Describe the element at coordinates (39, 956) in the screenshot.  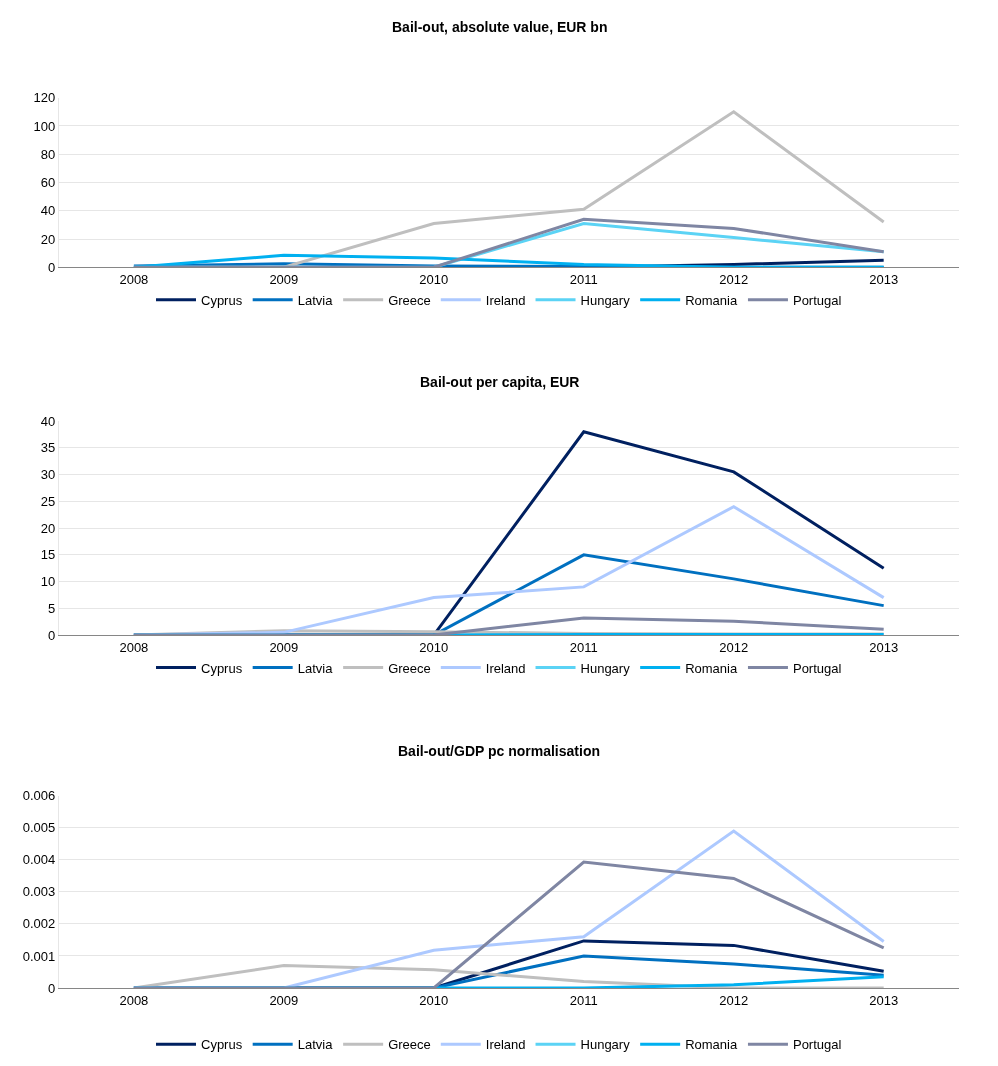
I see `y-tick-label: 0.001` at that location.